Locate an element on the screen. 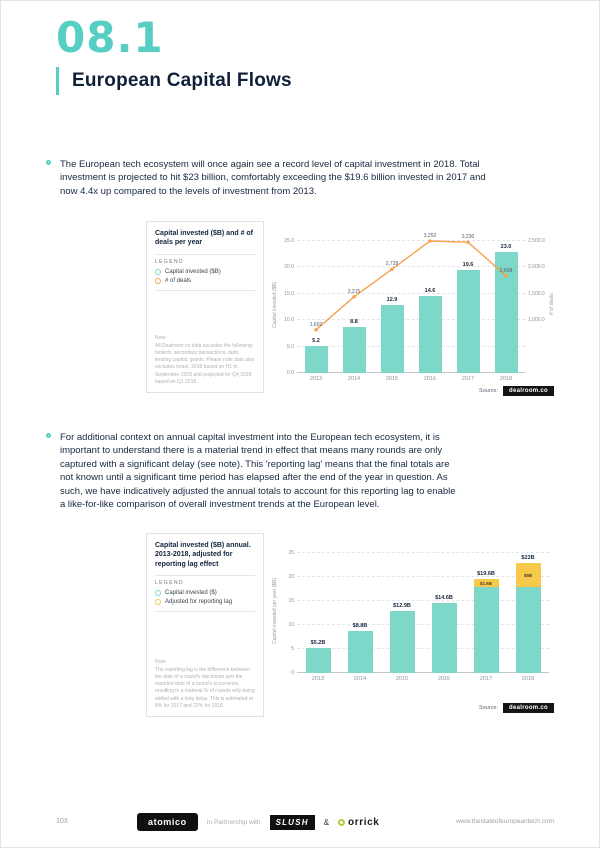 The image size is (600, 848). bar-value-label: 23.0 is located at coordinates (506, 246).